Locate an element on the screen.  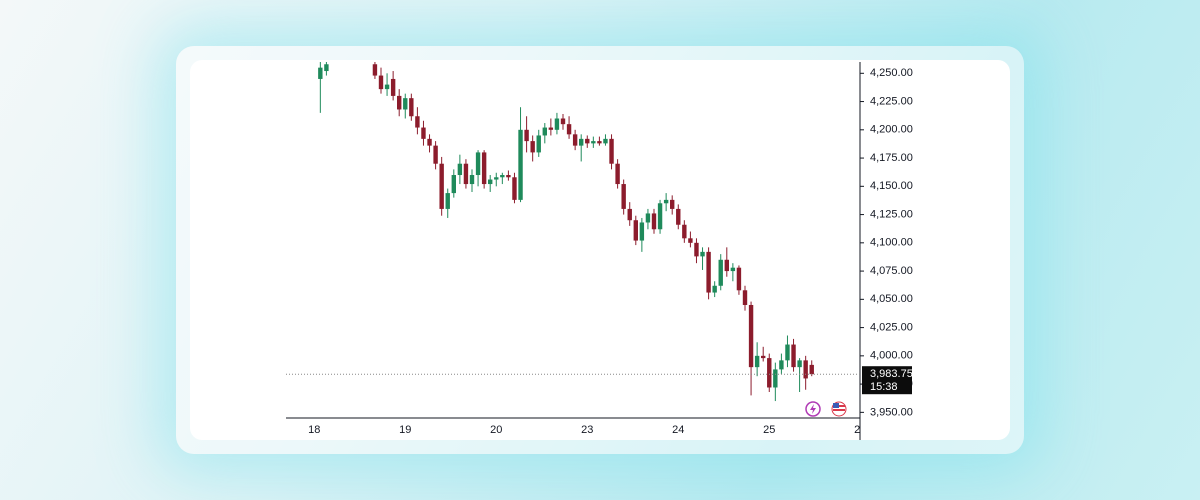
y-tick-label: 4,050.00 is located at coordinates (891, 299).